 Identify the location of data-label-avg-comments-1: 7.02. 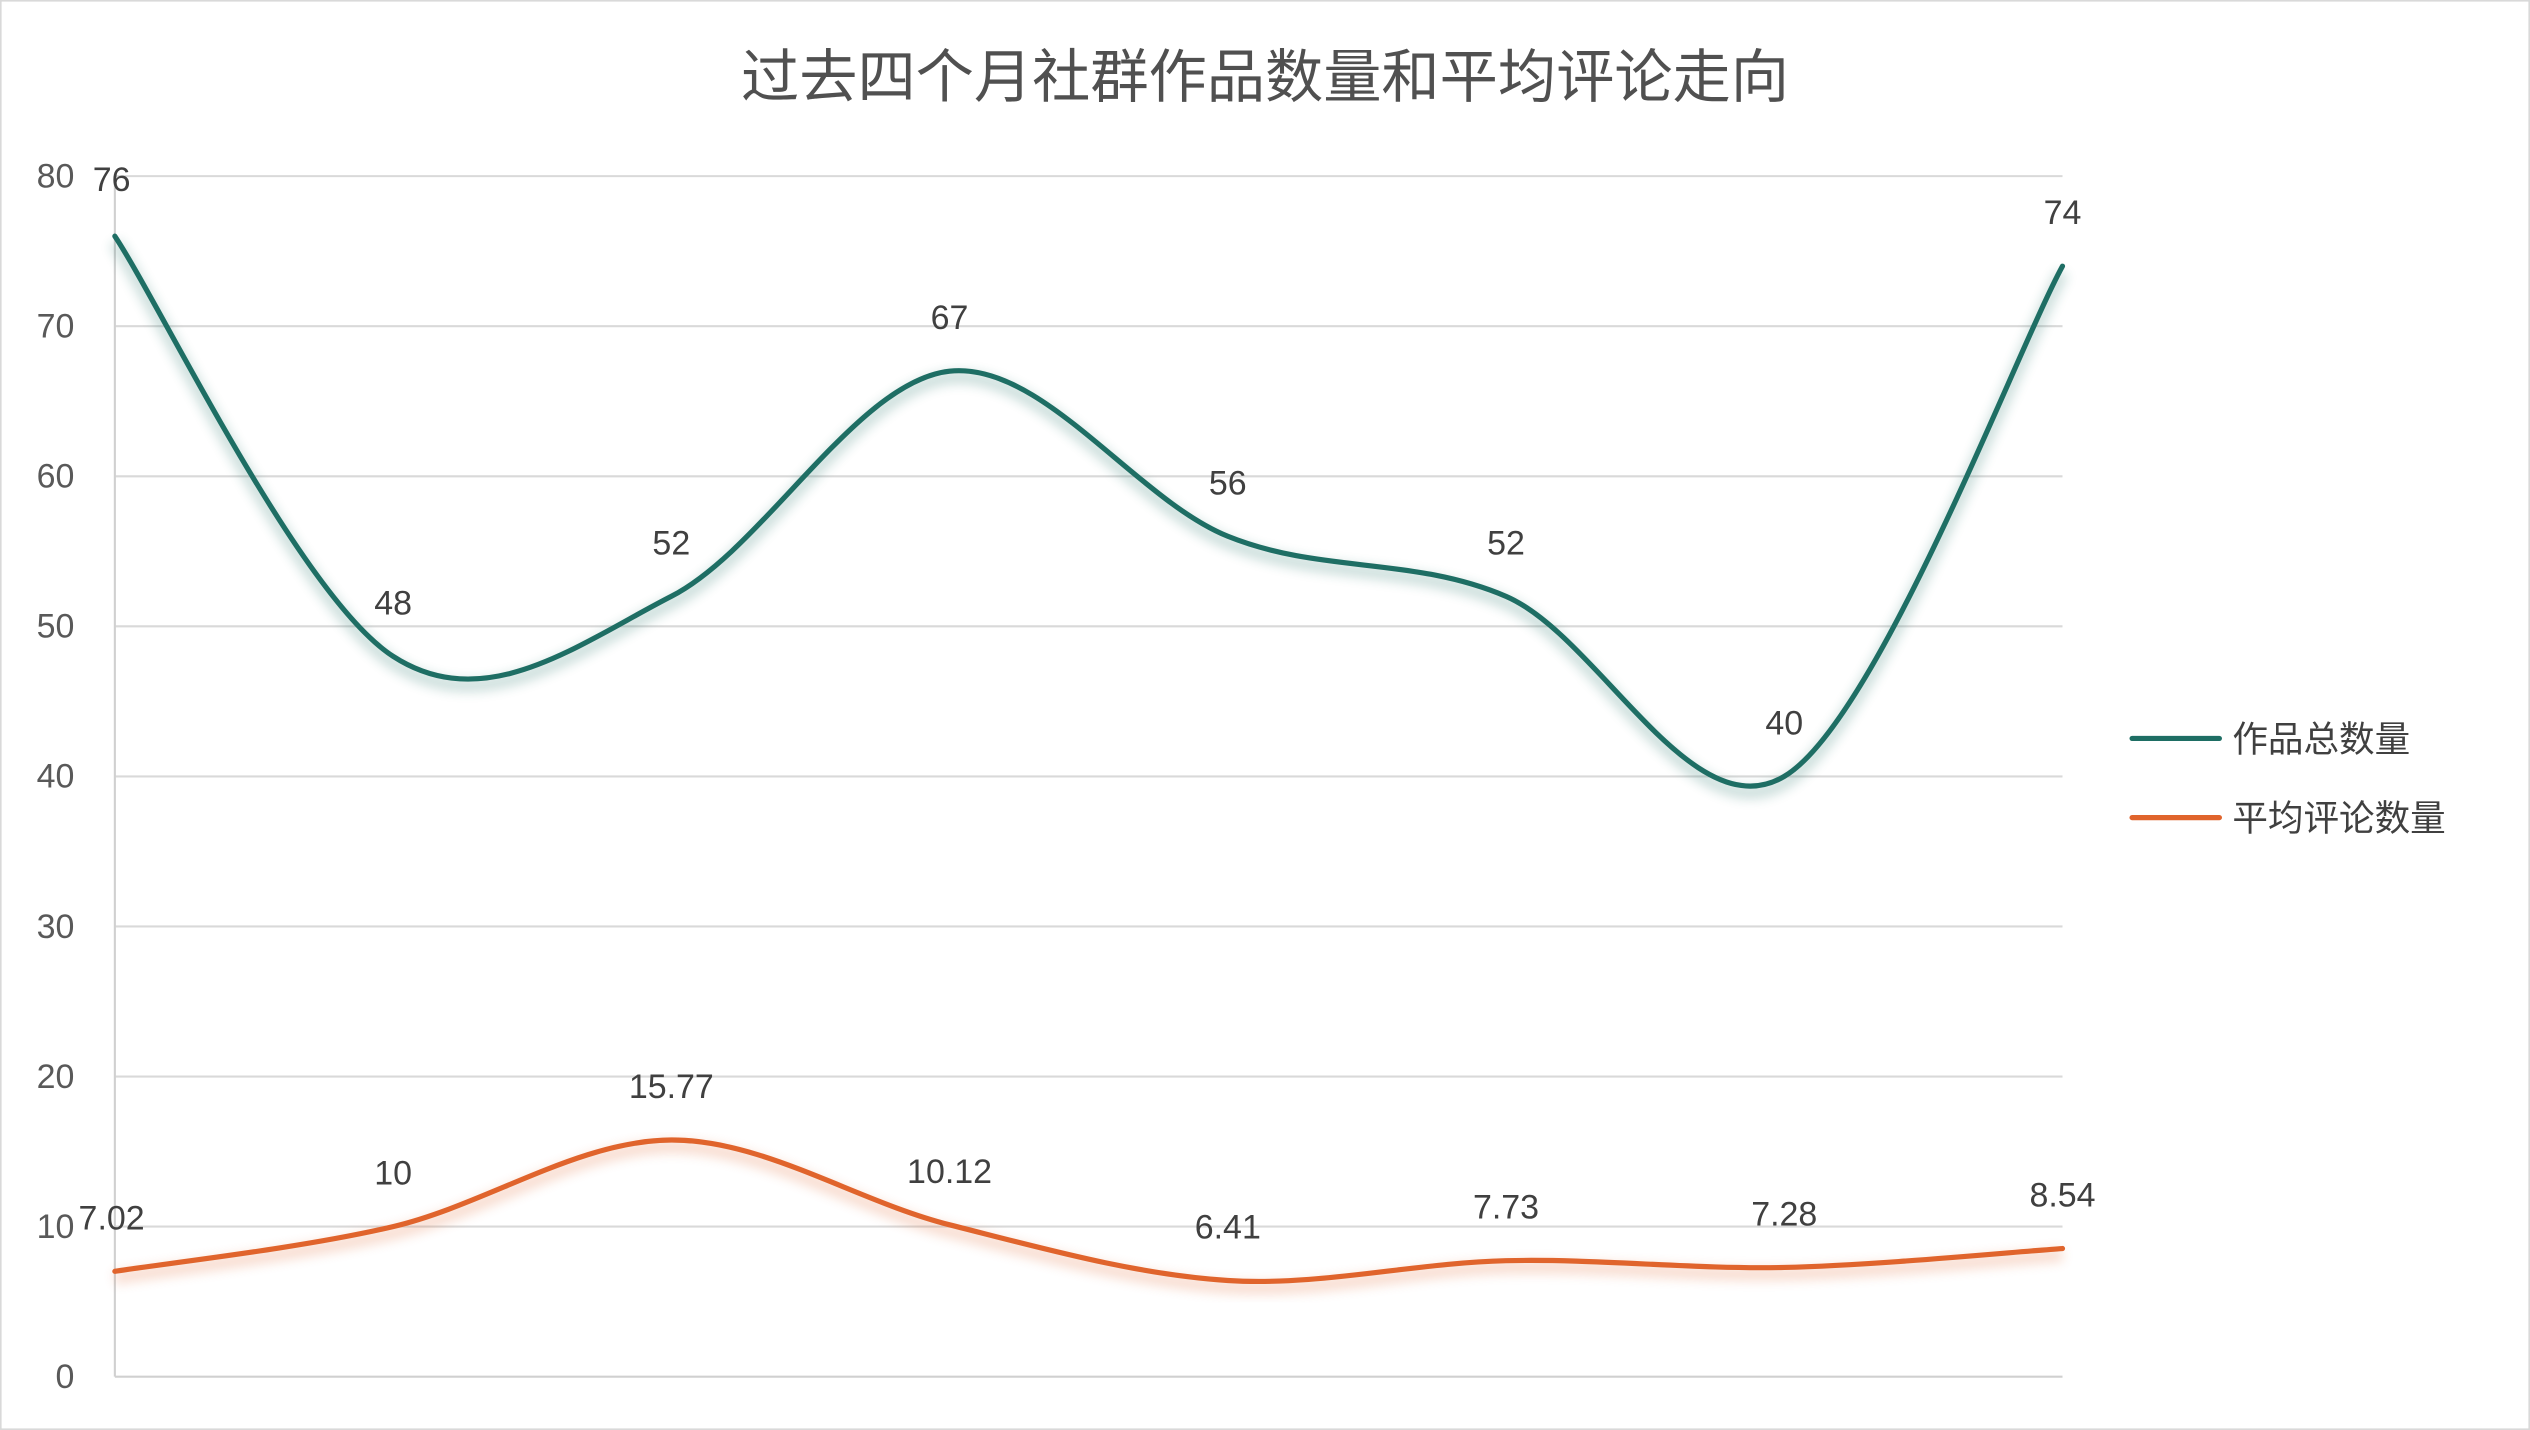
(112, 1218).